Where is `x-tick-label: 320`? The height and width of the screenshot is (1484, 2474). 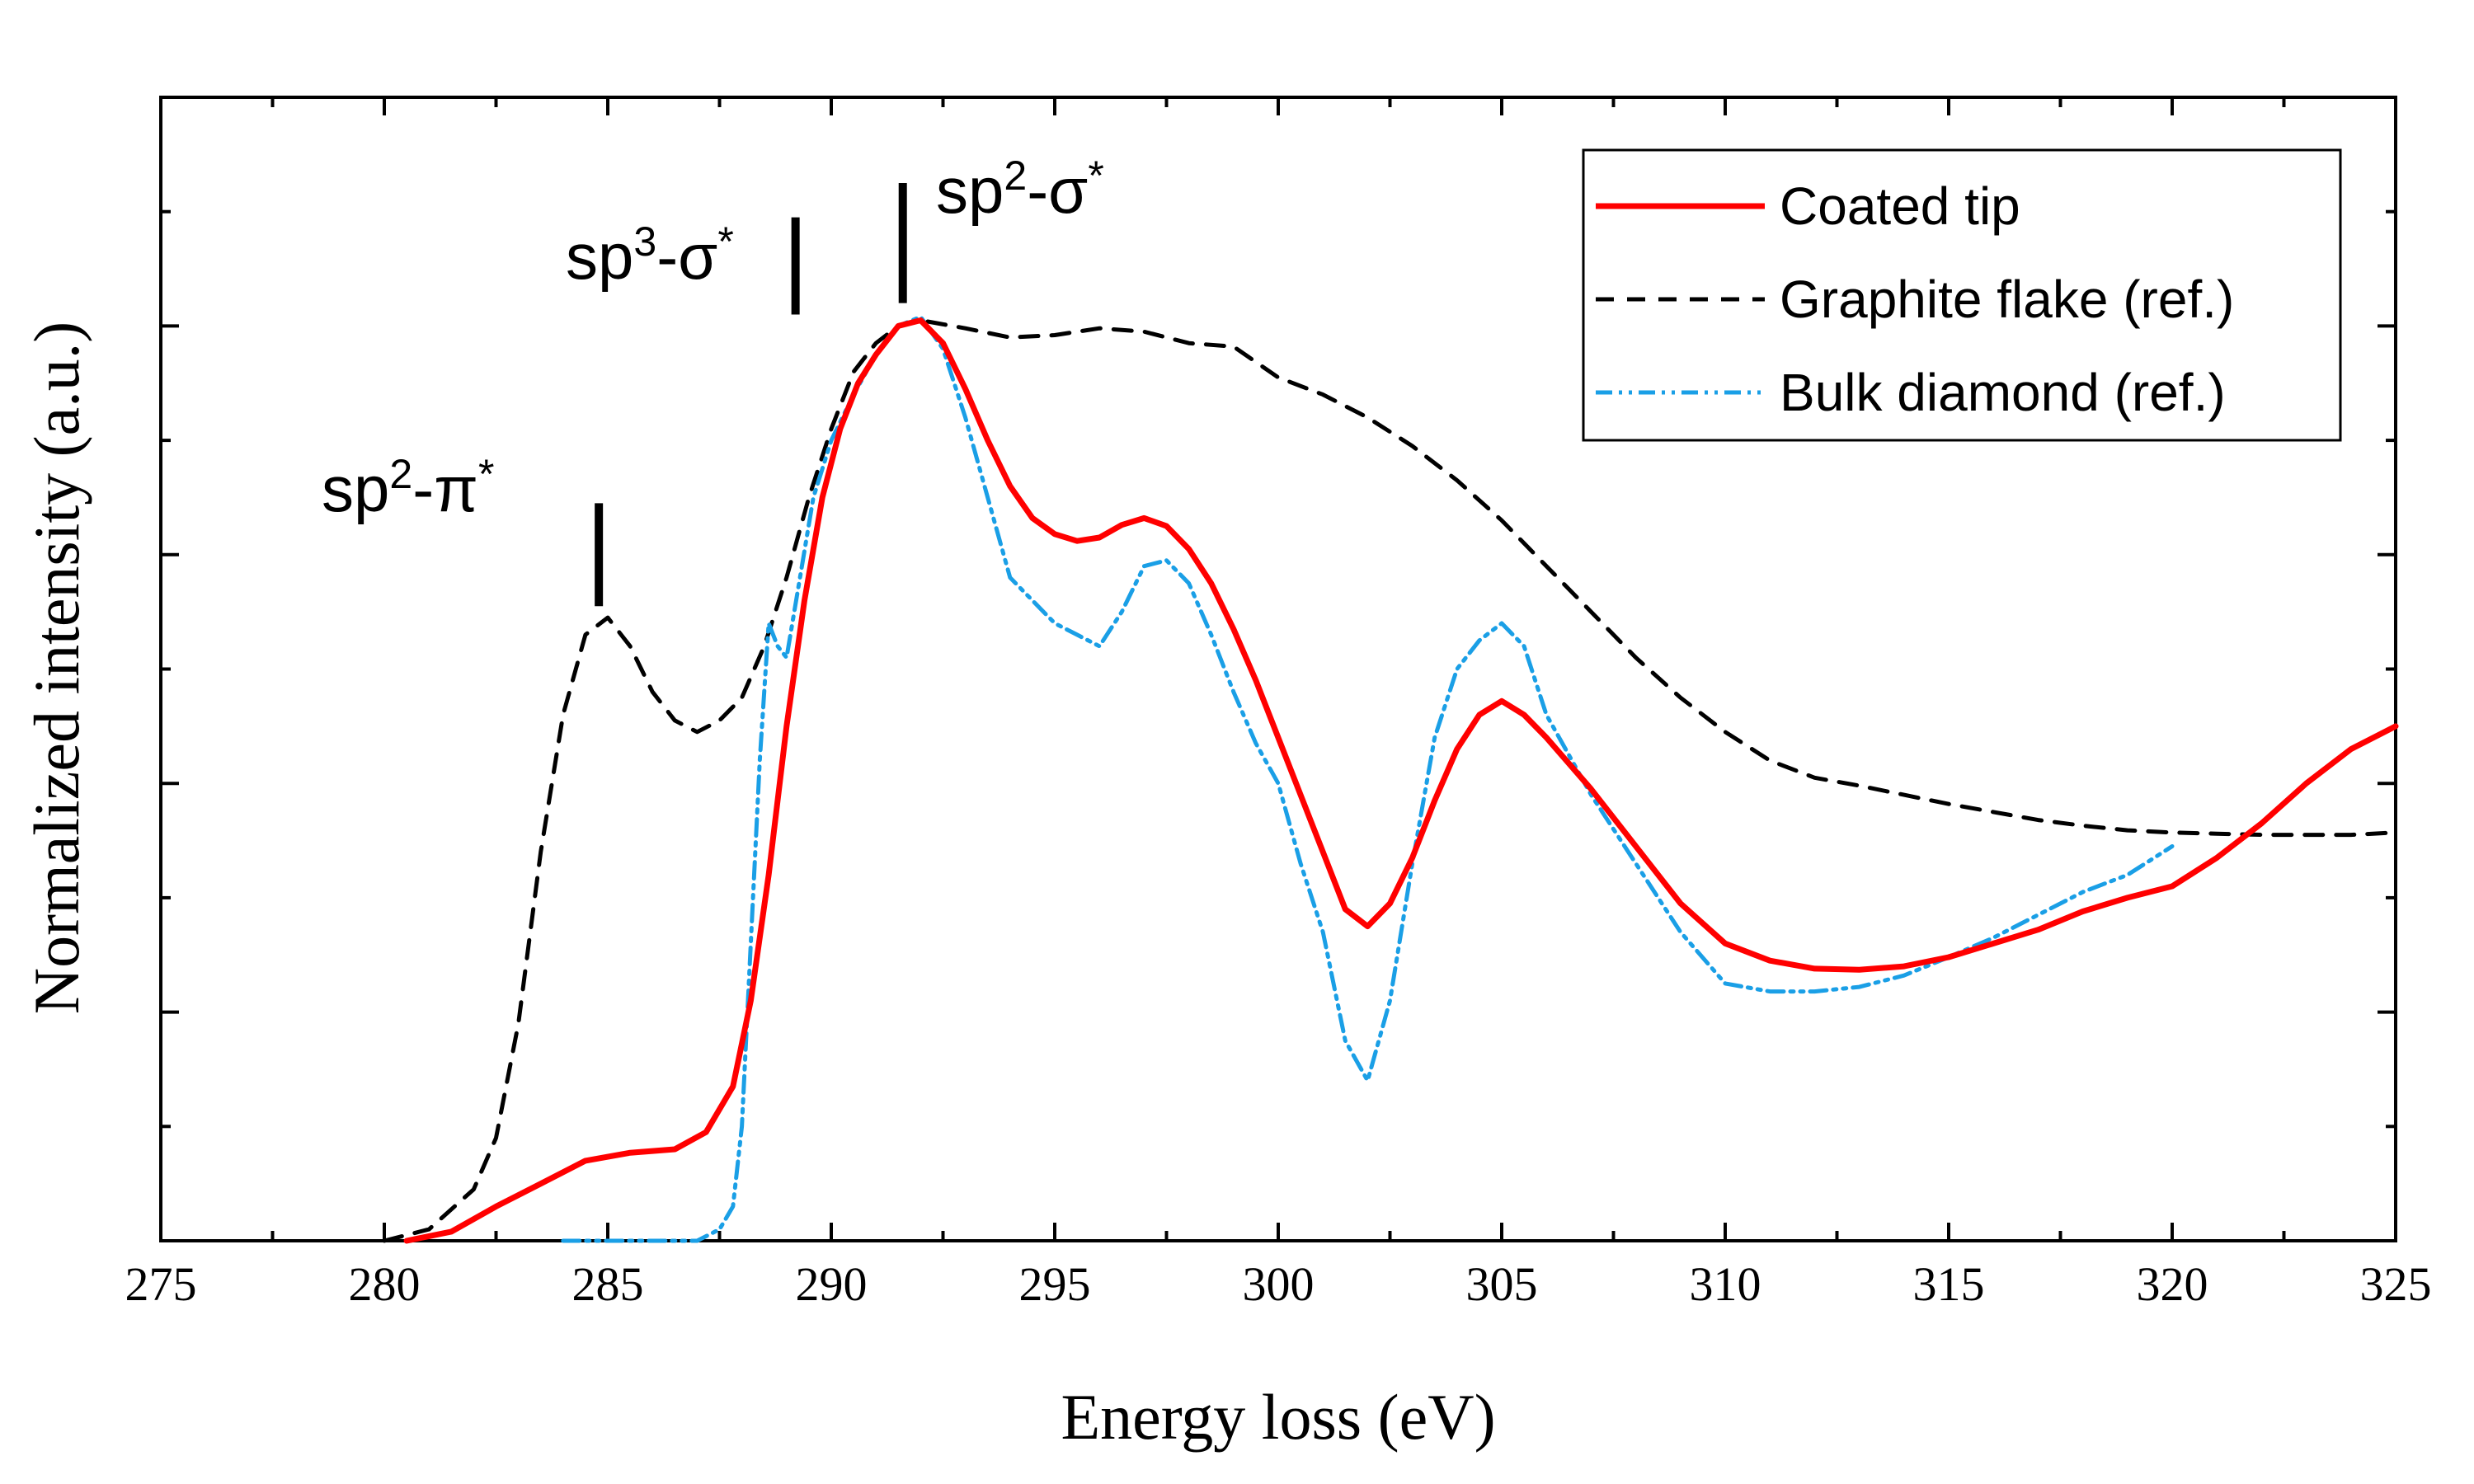
x-tick-label: 320 is located at coordinates (2172, 1284).